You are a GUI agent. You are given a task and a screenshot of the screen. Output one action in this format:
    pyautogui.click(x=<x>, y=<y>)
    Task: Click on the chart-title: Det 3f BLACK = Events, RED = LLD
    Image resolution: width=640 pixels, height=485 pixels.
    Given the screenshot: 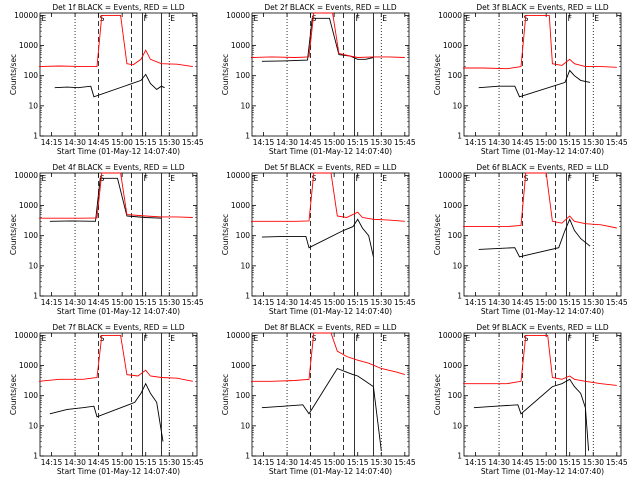 What is the action you would take?
    pyautogui.click(x=542, y=7)
    